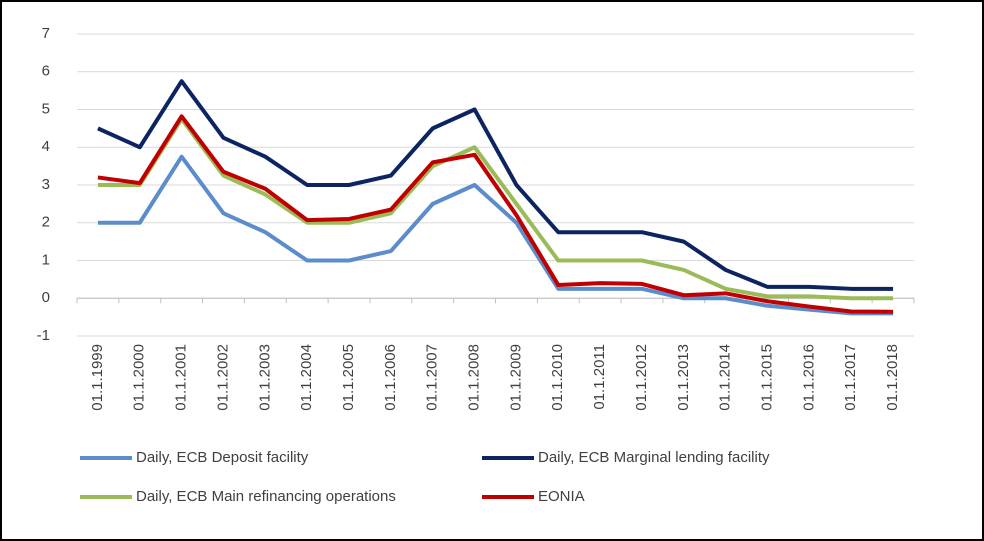  Describe the element at coordinates (808, 377) in the screenshot. I see `x-tick-label: 01.1.2016` at that location.